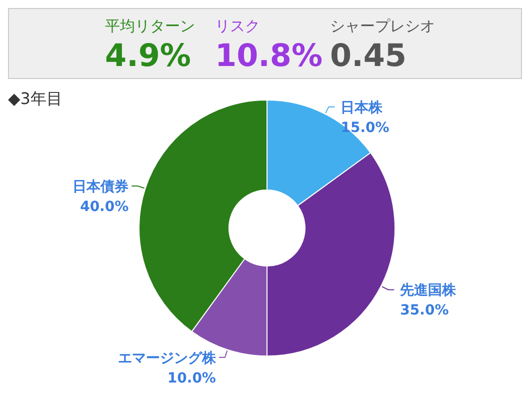 Image resolution: width=525 pixels, height=395 pixels. Describe the element at coordinates (362, 108) in the screenshot. I see `slice-label: 日本株` at that location.